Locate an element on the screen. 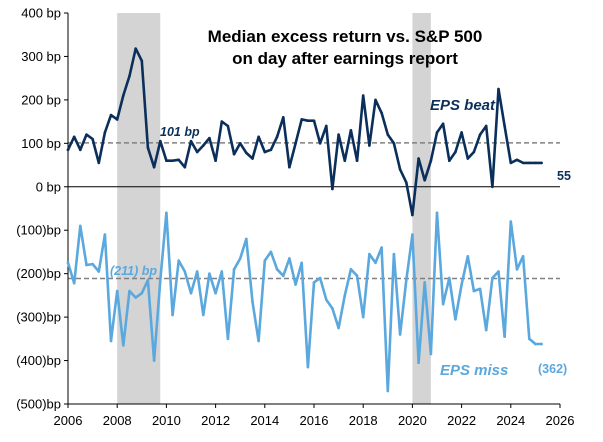  miss-average-label: (211) bp is located at coordinates (133, 271).